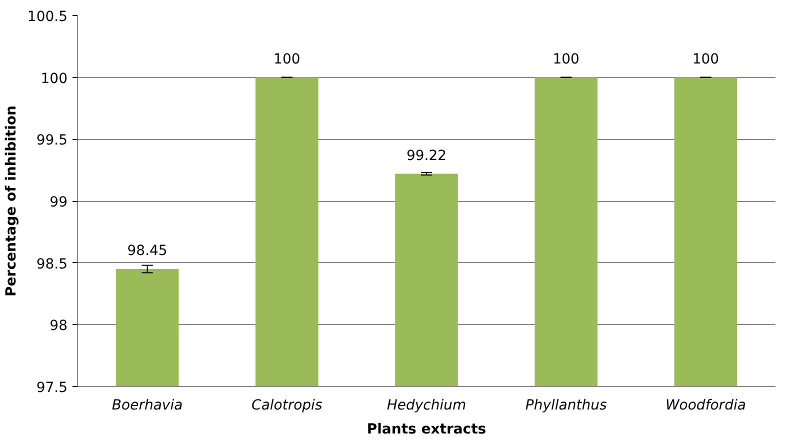 Image resolution: width=796 pixels, height=444 pixels. What do you see at coordinates (54, 78) in the screenshot?
I see `y-tick-label: 100` at bounding box center [54, 78].